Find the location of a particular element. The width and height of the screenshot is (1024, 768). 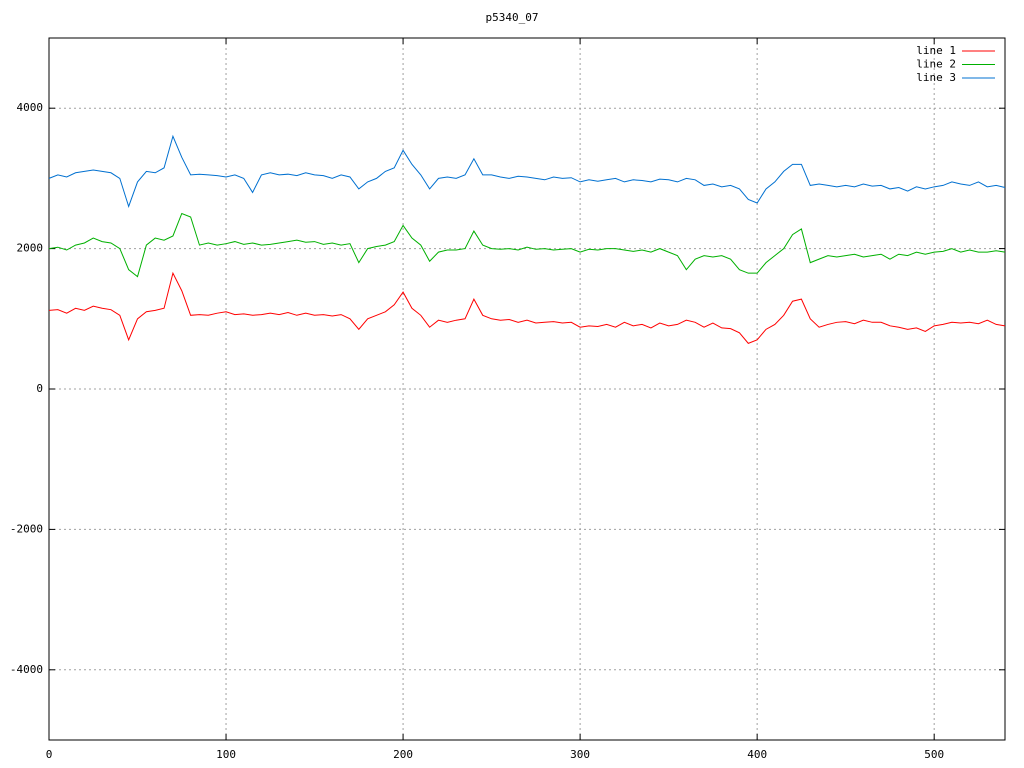

legend-label: line 3 is located at coordinates (936, 77).